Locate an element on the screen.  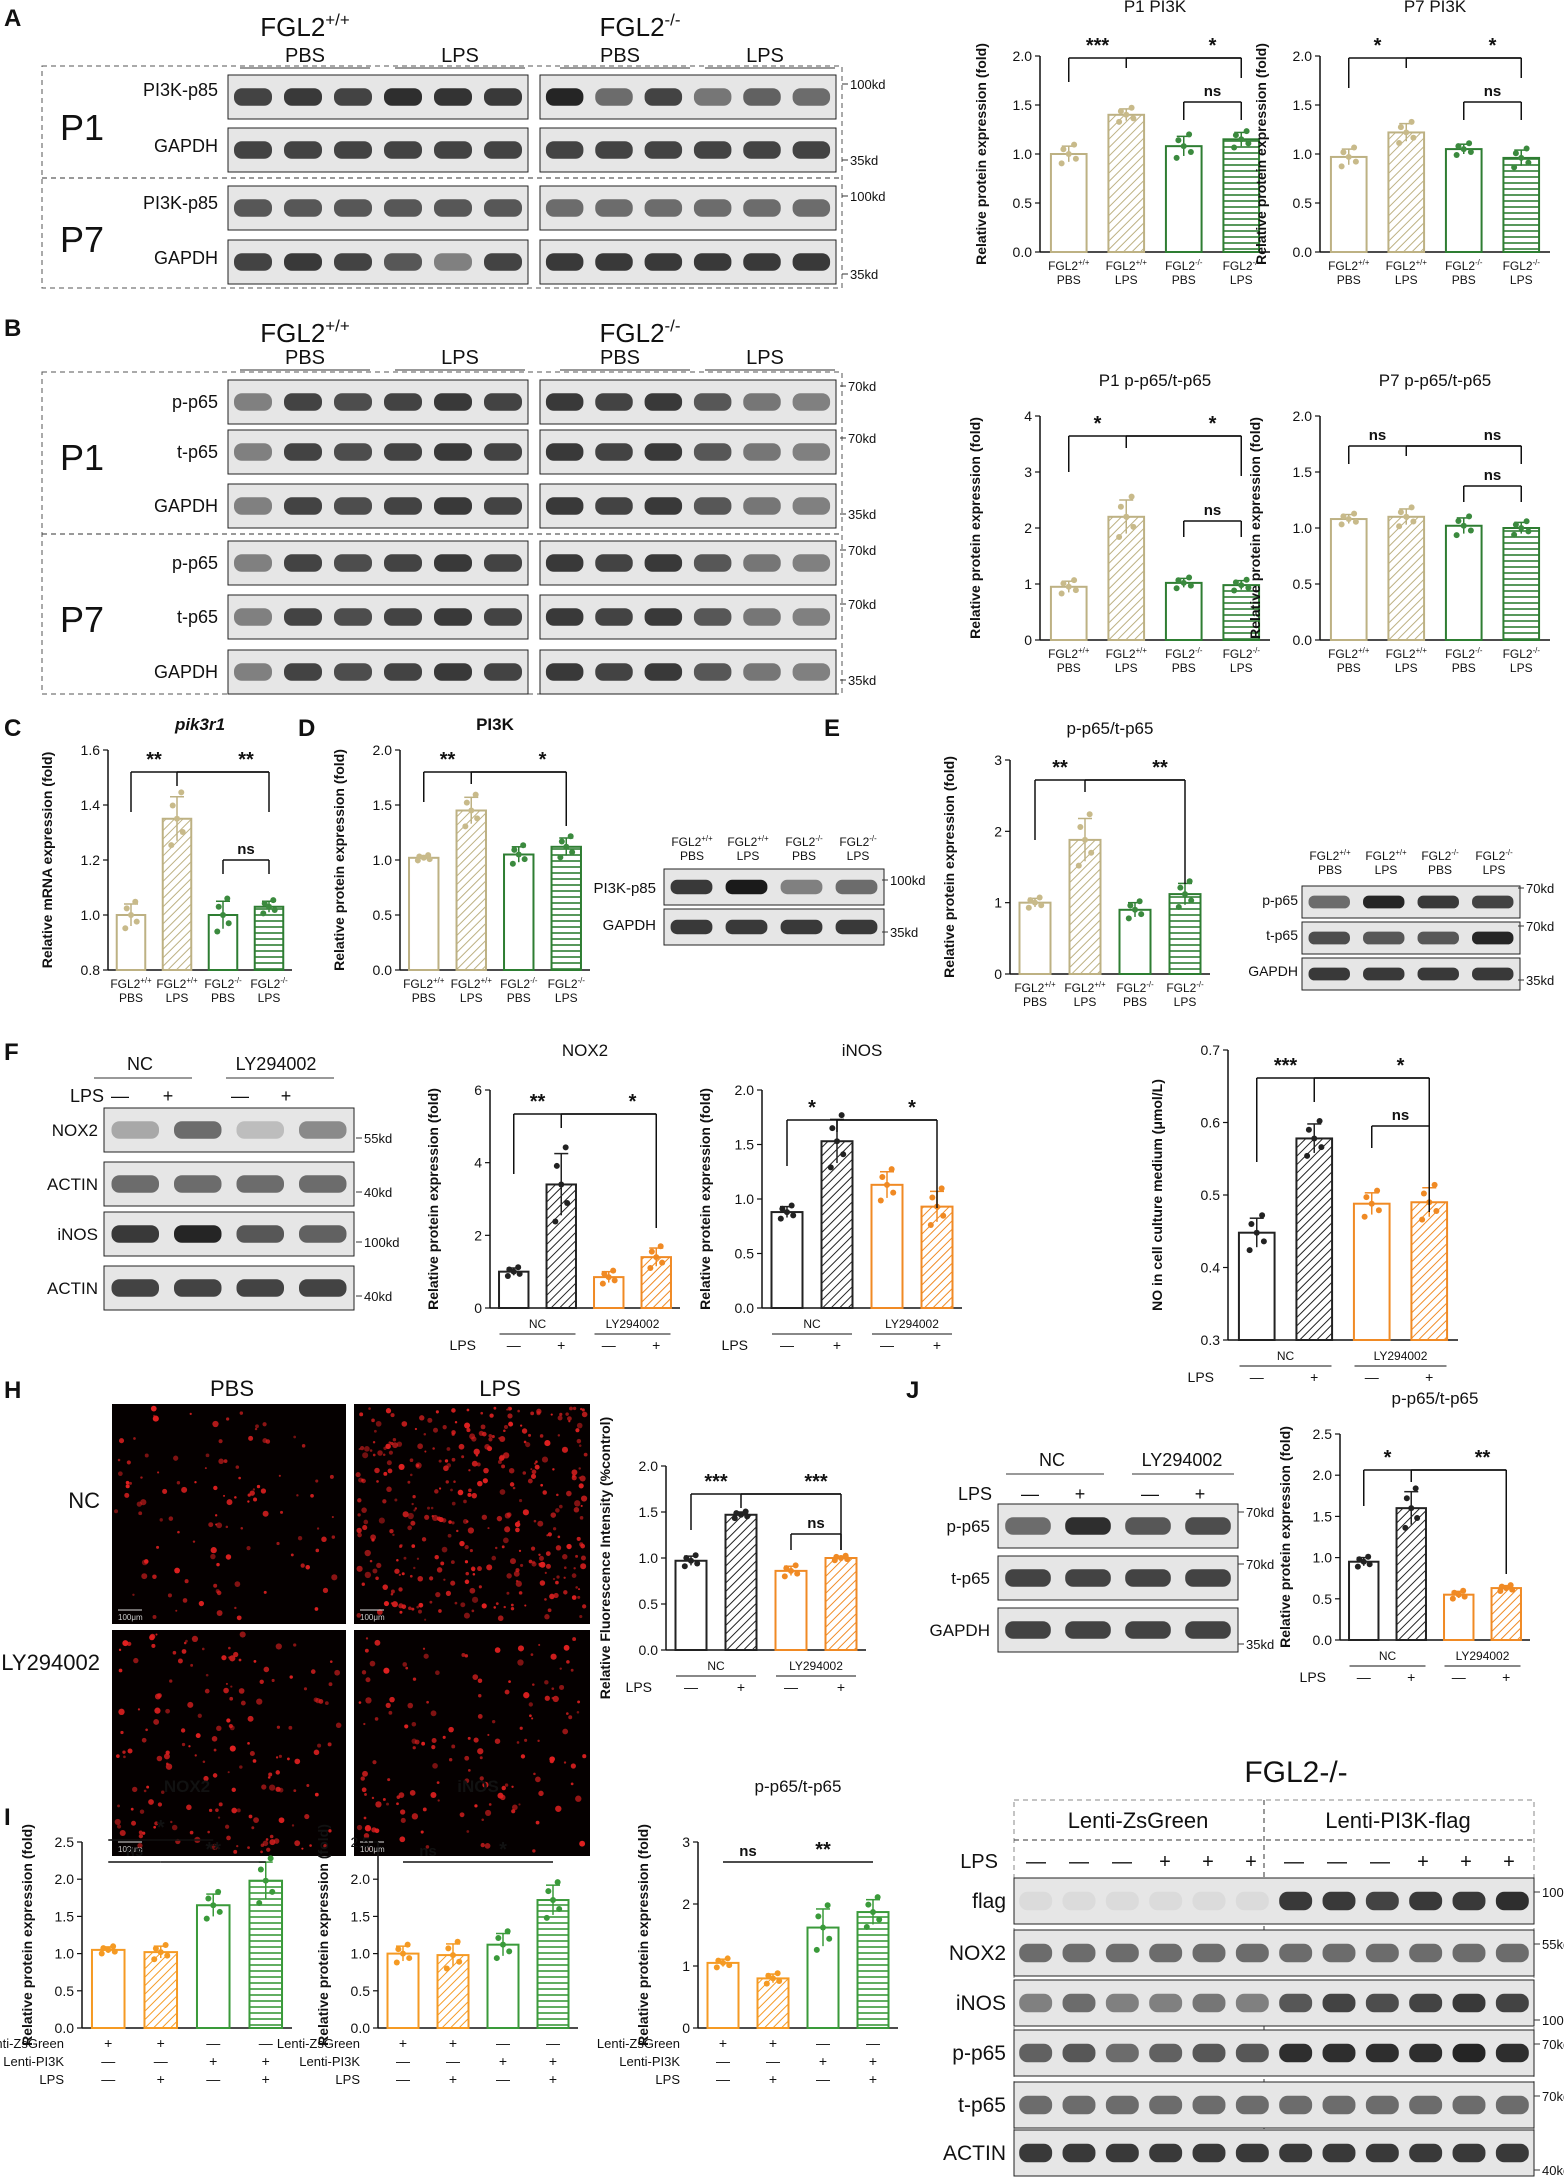
sig-label: ** is located at coordinates (154, 760).